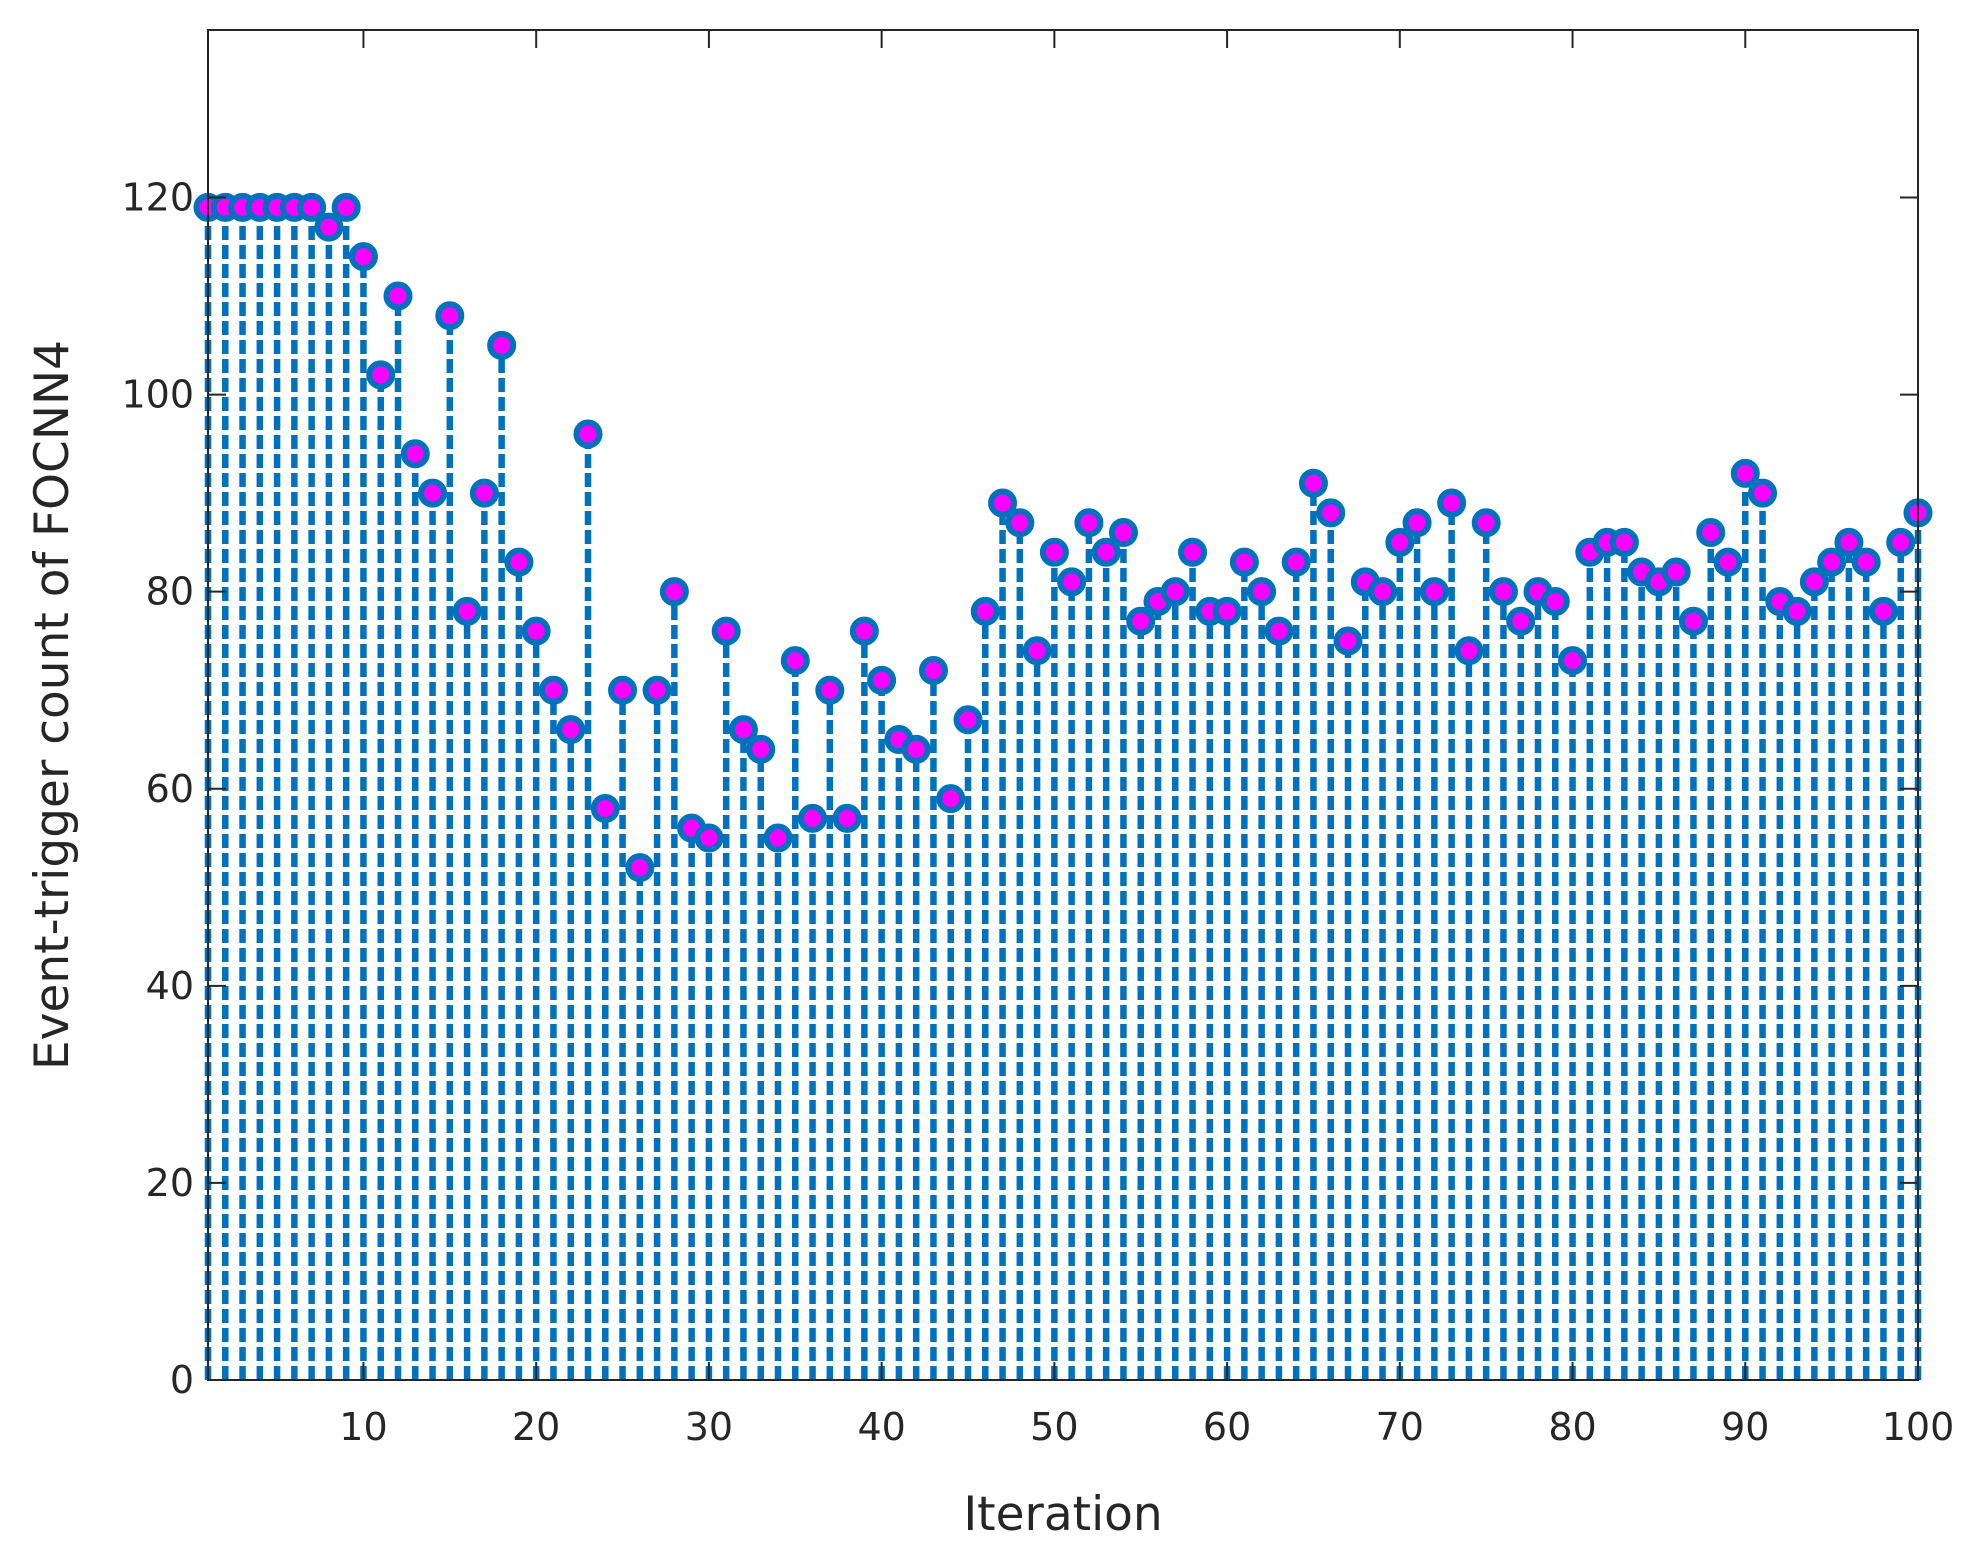 The image size is (1980, 1567). What do you see at coordinates (709, 1427) in the screenshot?
I see `x-tick-label: 30` at bounding box center [709, 1427].